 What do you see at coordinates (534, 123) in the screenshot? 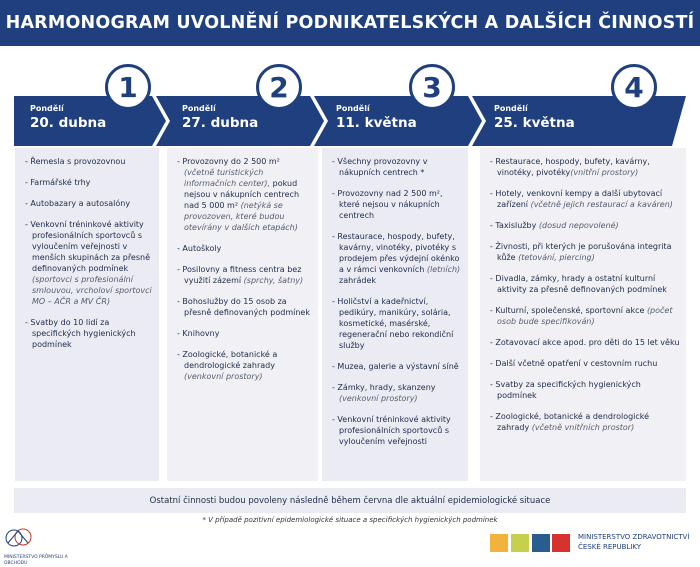
I see `phase-date: 25. května` at bounding box center [534, 123].